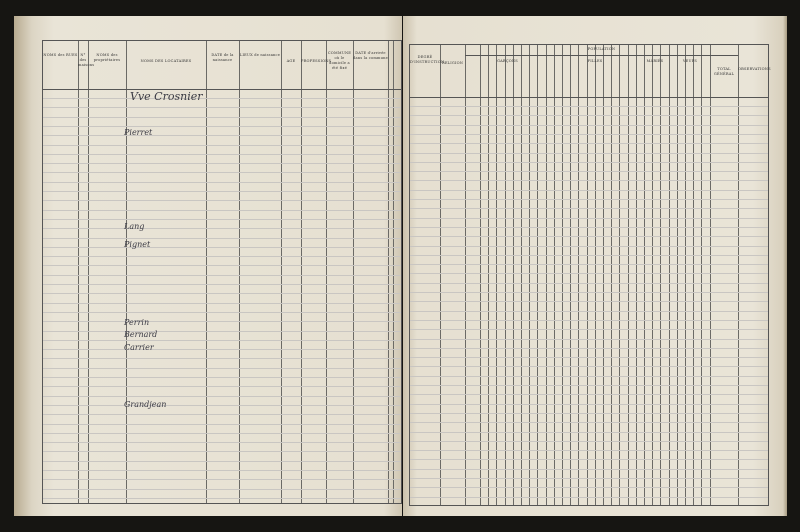 The height and width of the screenshot is (532, 800). Describe the element at coordinates (137, 244) in the screenshot. I see `entry-name: Pignet` at that location.